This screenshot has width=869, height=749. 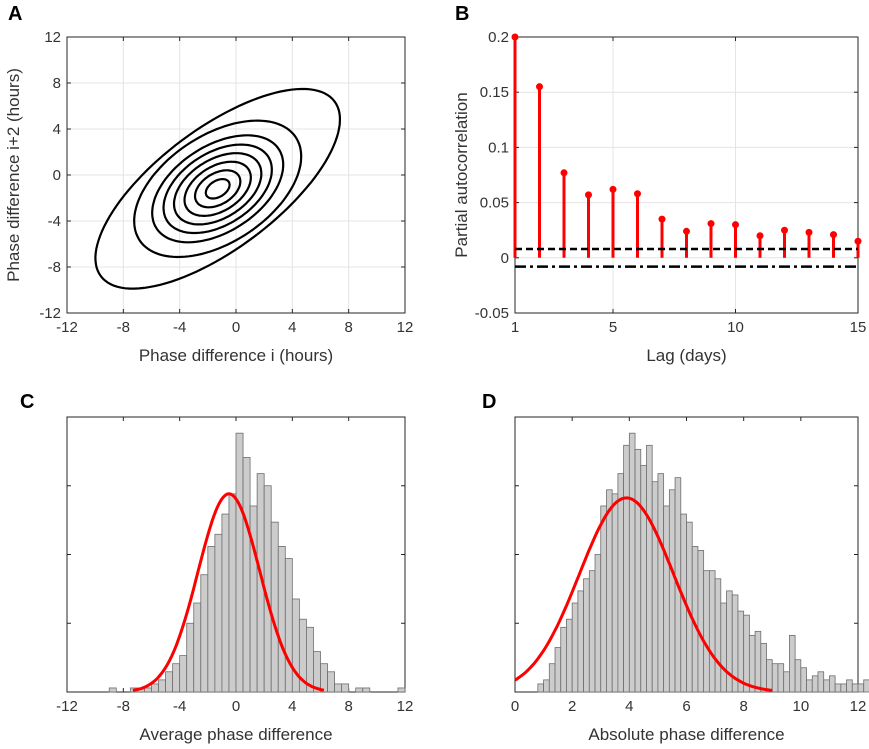 I want to click on x-tick-label: -8, so click(x=123, y=327).